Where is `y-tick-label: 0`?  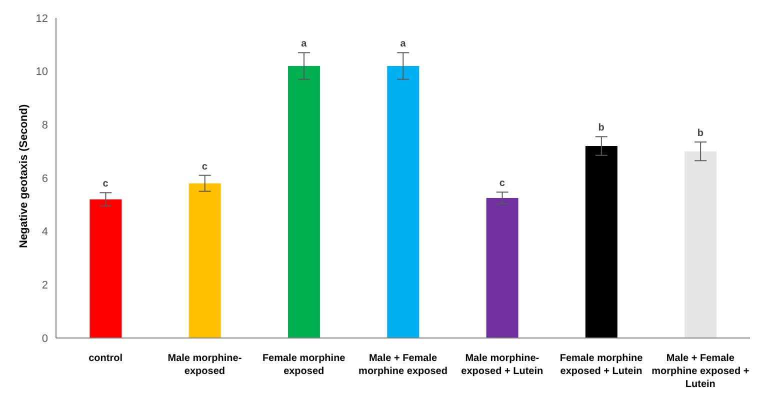 y-tick-label: 0 is located at coordinates (45, 338).